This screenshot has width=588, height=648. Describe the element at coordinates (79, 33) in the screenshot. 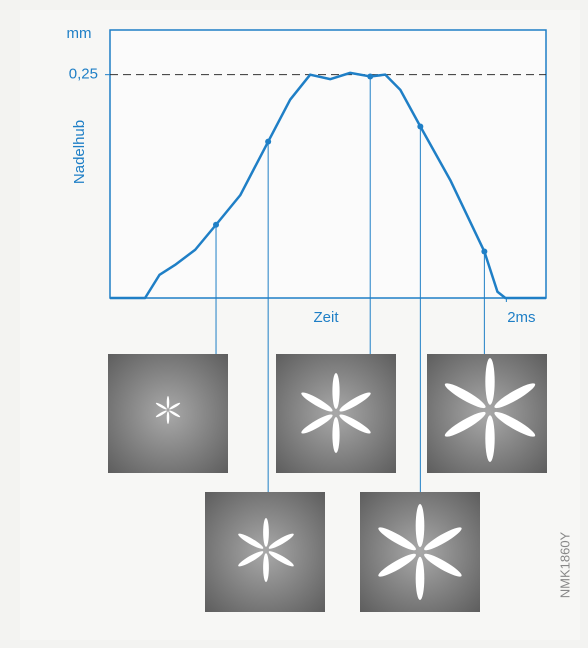

I see `y-unit: mm` at that location.